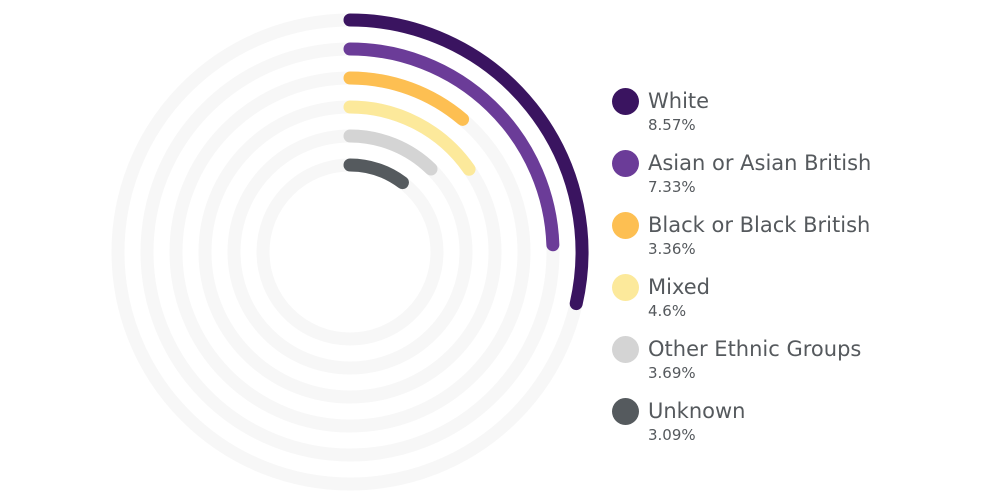  I want to click on legend-item-black-or-black-british: Black or Black British 3.36%, so click(802, 242).